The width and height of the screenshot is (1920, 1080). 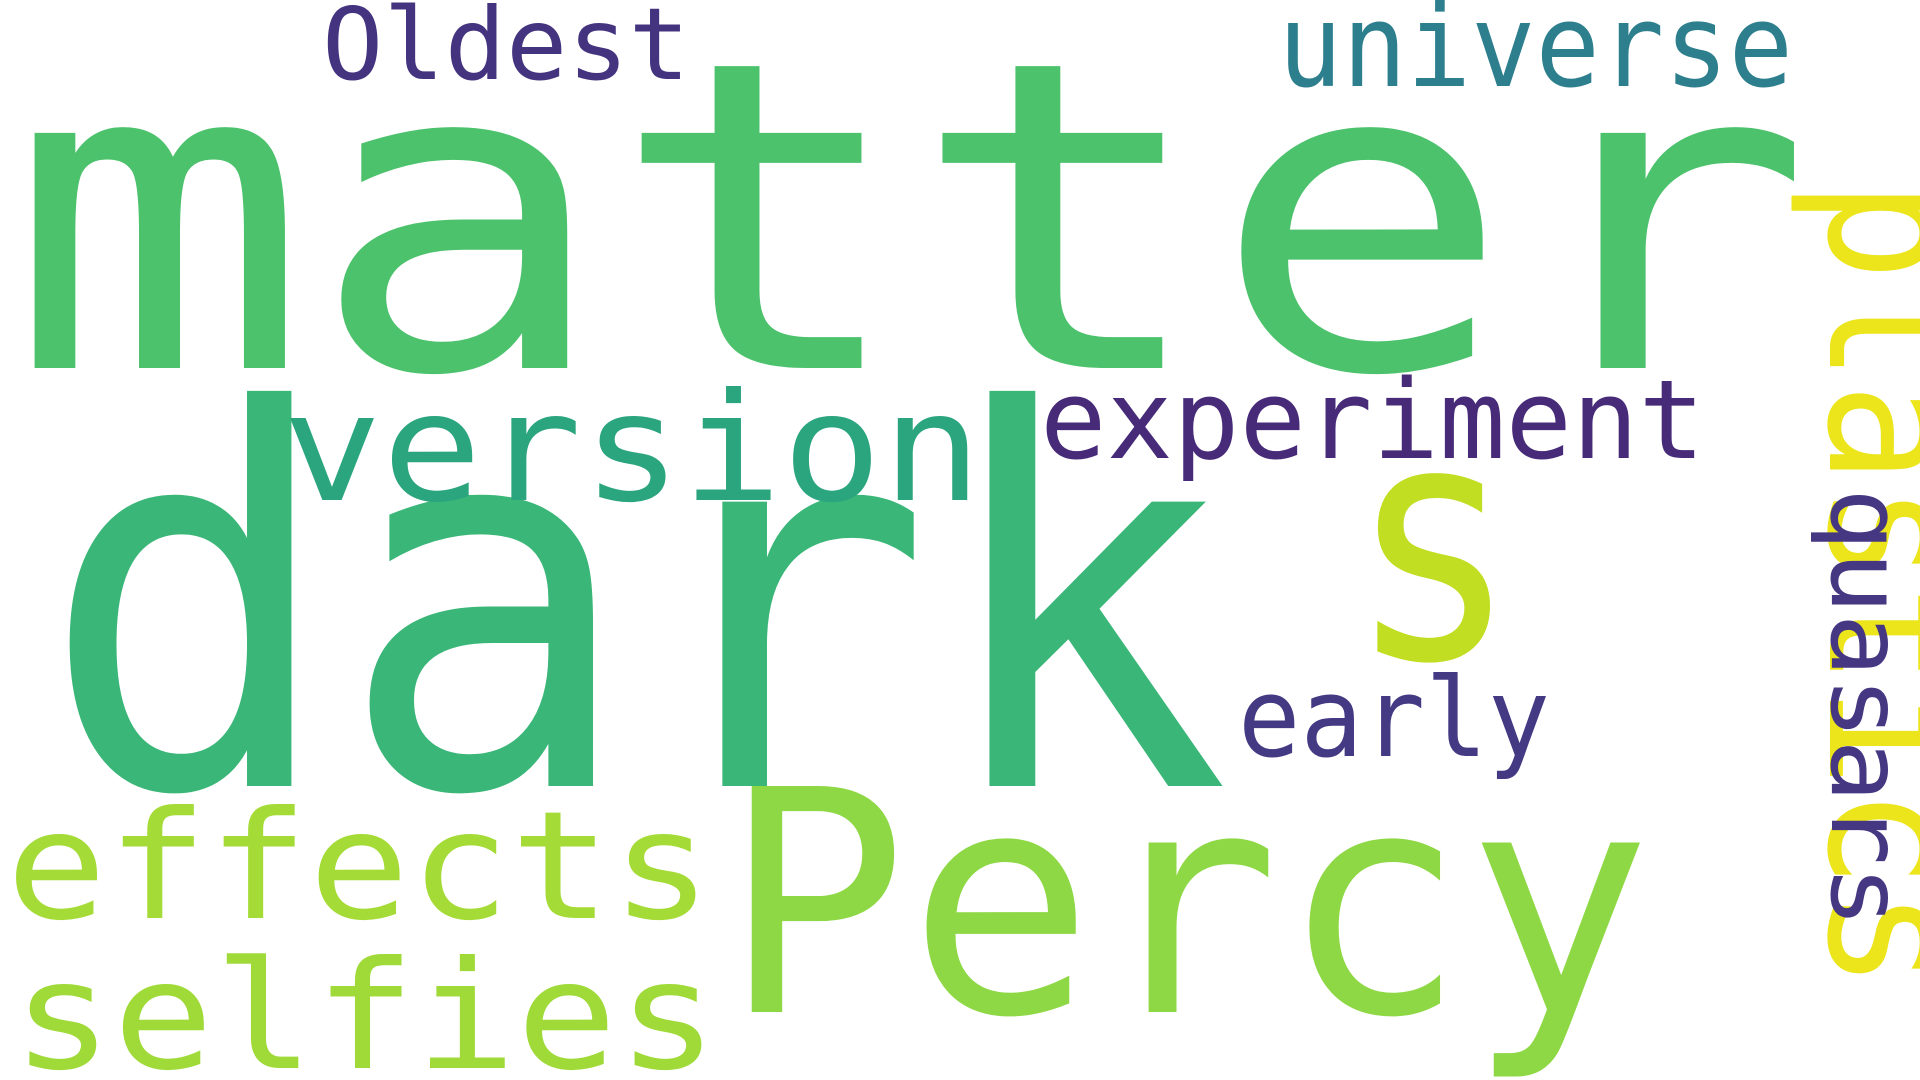 I want to click on word-experiment: experiment, so click(x=1372, y=420).